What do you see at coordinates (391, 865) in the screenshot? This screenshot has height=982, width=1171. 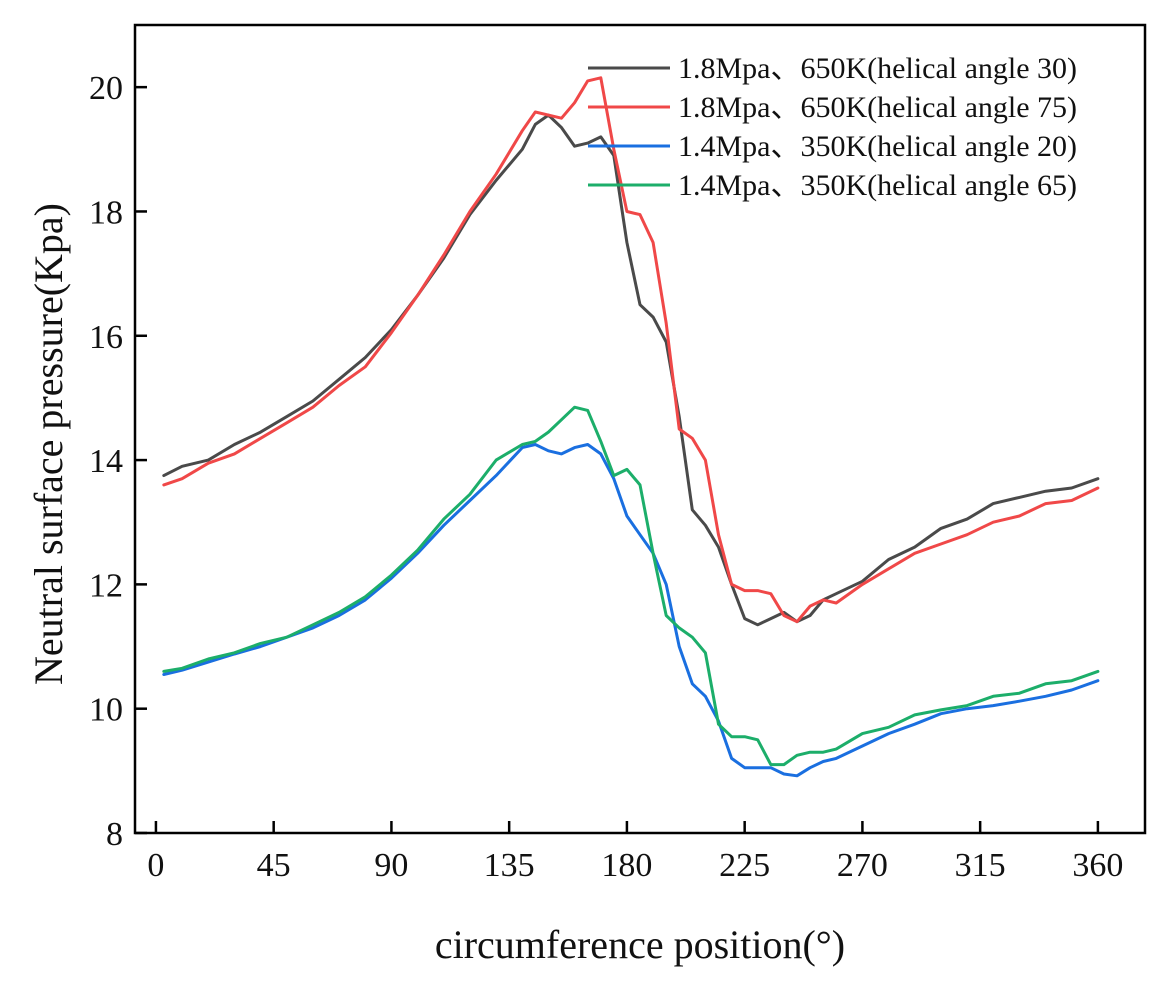 I see `x-tick-label: 90` at bounding box center [391, 865].